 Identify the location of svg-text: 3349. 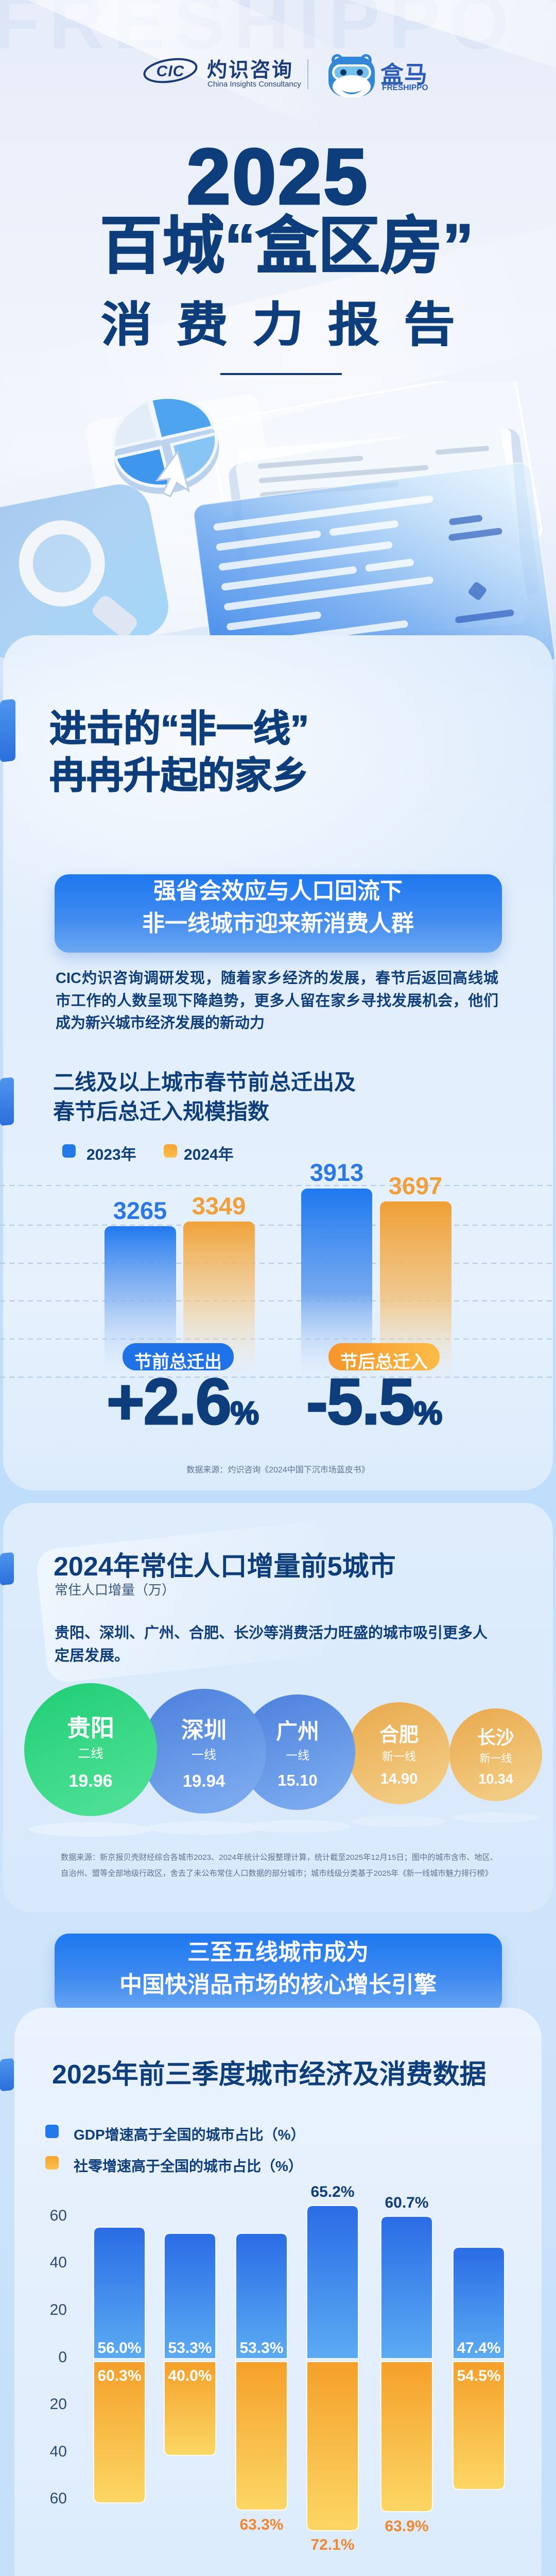
(219, 1205).